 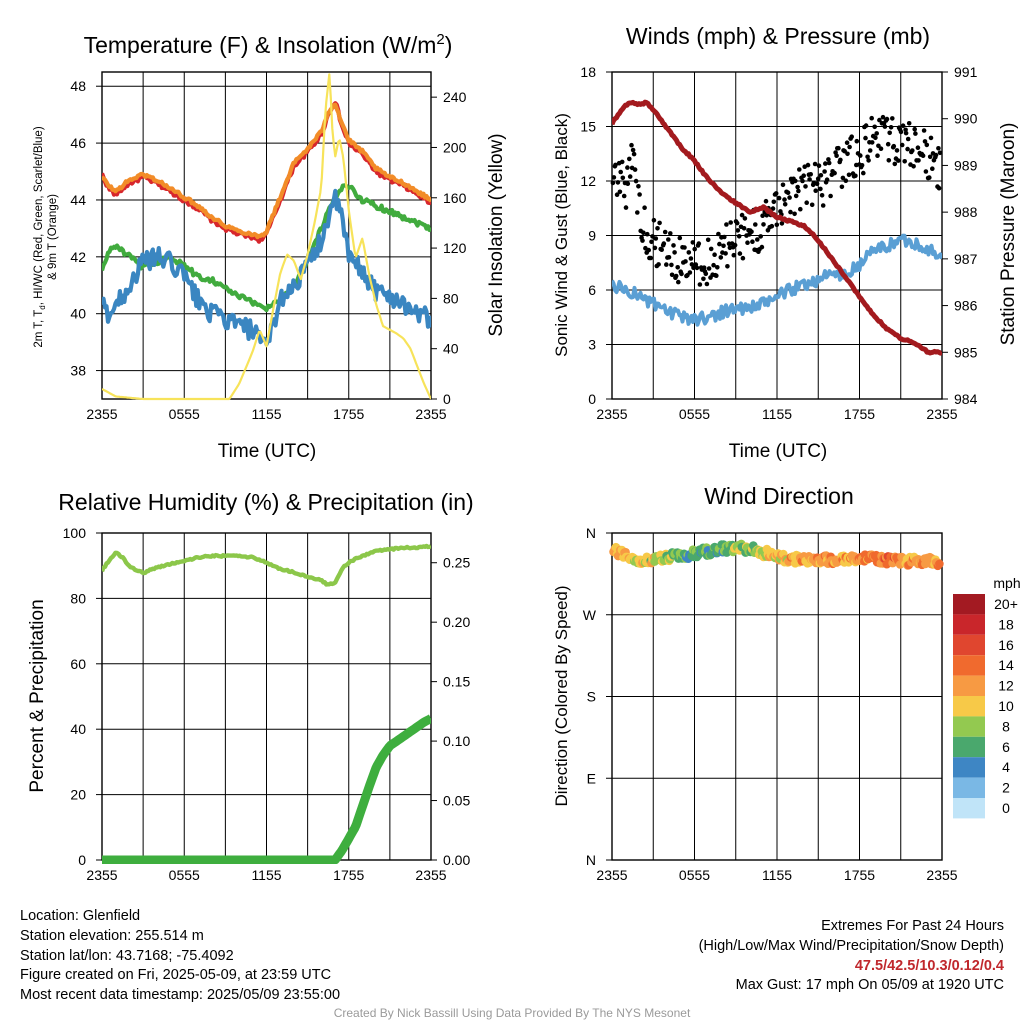 What do you see at coordinates (869, 985) in the screenshot?
I see `max-gust: Max Gust: 17 mph On 05/09 at 1920 UTC` at bounding box center [869, 985].